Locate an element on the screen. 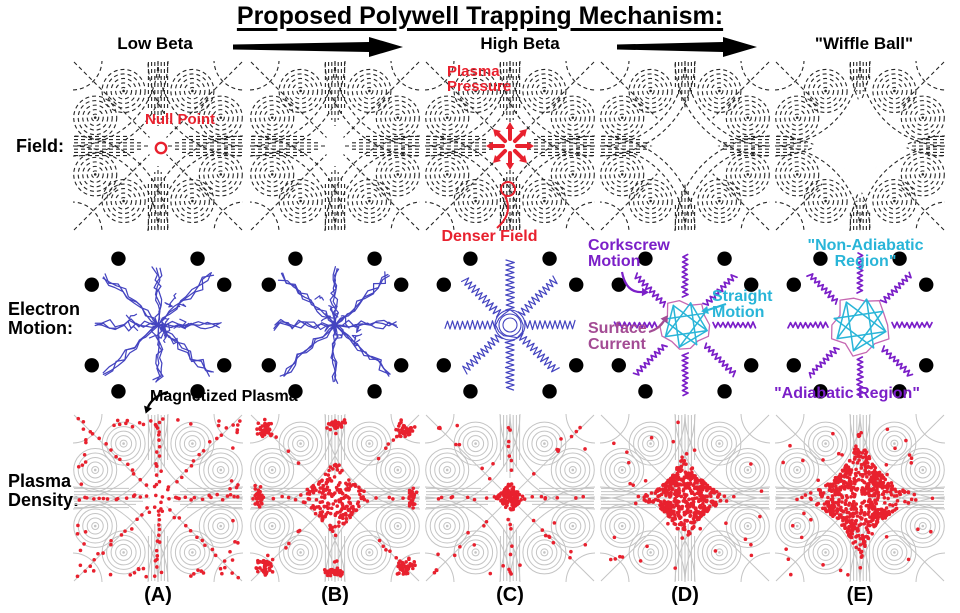 The width and height of the screenshot is (960, 613). electron-panel-d is located at coordinates (685, 325).